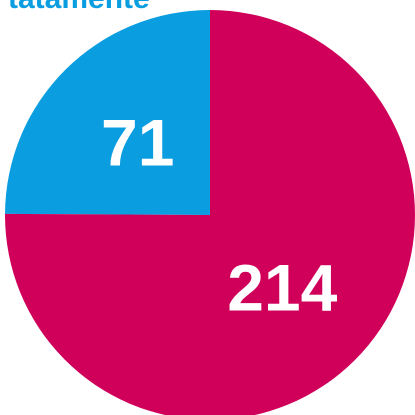 The height and width of the screenshot is (415, 415). Describe the element at coordinates (137, 142) in the screenshot. I see `slice-label: 71` at that location.